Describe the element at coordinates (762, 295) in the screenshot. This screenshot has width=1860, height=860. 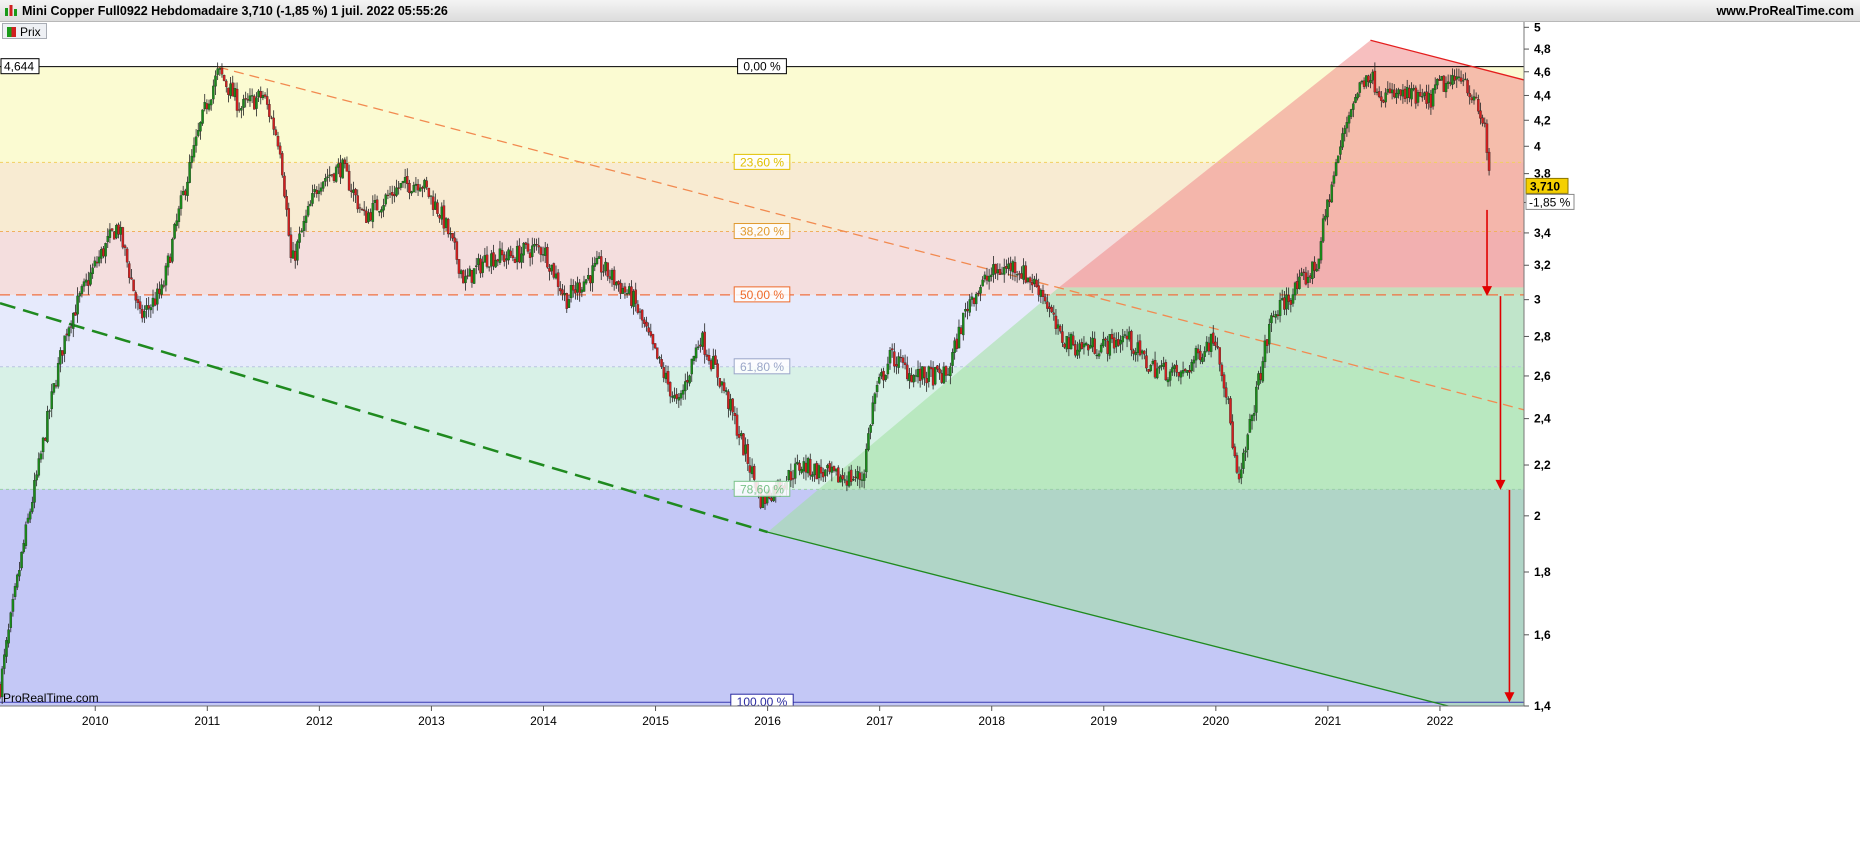
I see `fib-label-text: 50,00 %` at that location.